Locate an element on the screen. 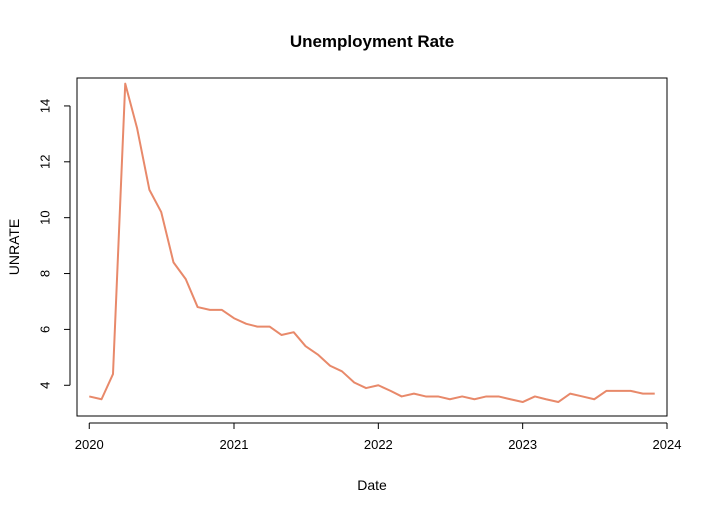 This screenshot has width=707, height=514. x-tick-label: 2021 is located at coordinates (234, 444).